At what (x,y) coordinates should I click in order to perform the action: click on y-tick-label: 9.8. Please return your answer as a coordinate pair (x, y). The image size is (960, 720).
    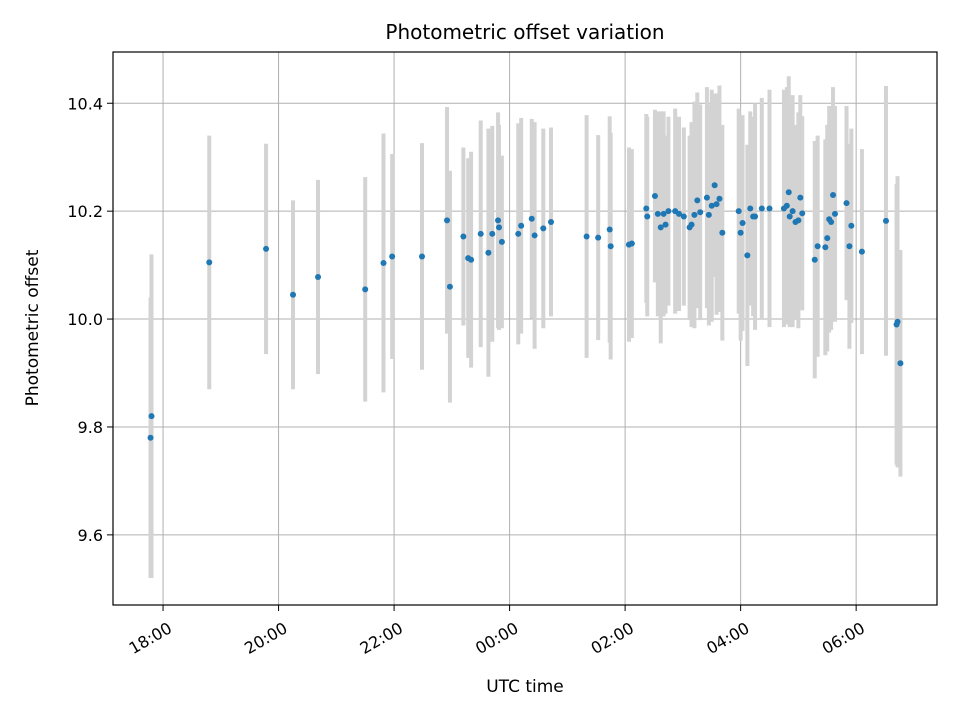
    Looking at the image, I should click on (90, 427).